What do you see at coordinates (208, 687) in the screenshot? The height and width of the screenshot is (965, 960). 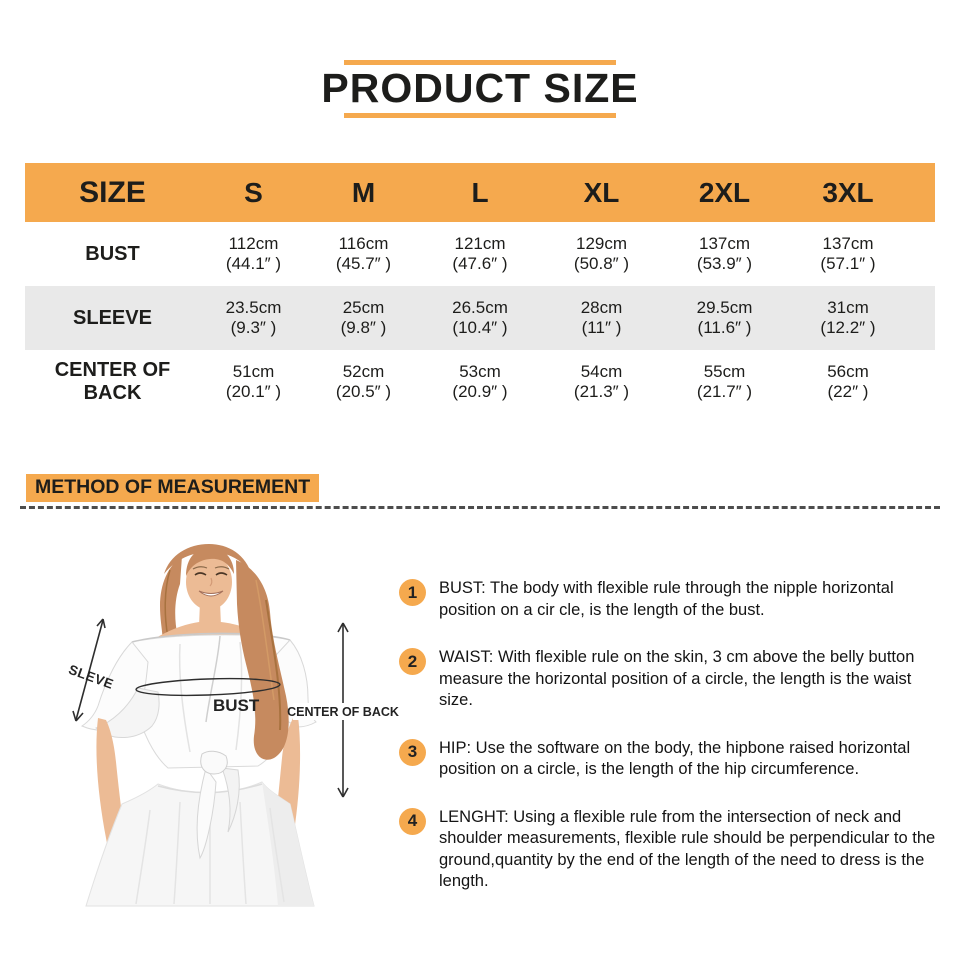 I see `bust-line` at bounding box center [208, 687].